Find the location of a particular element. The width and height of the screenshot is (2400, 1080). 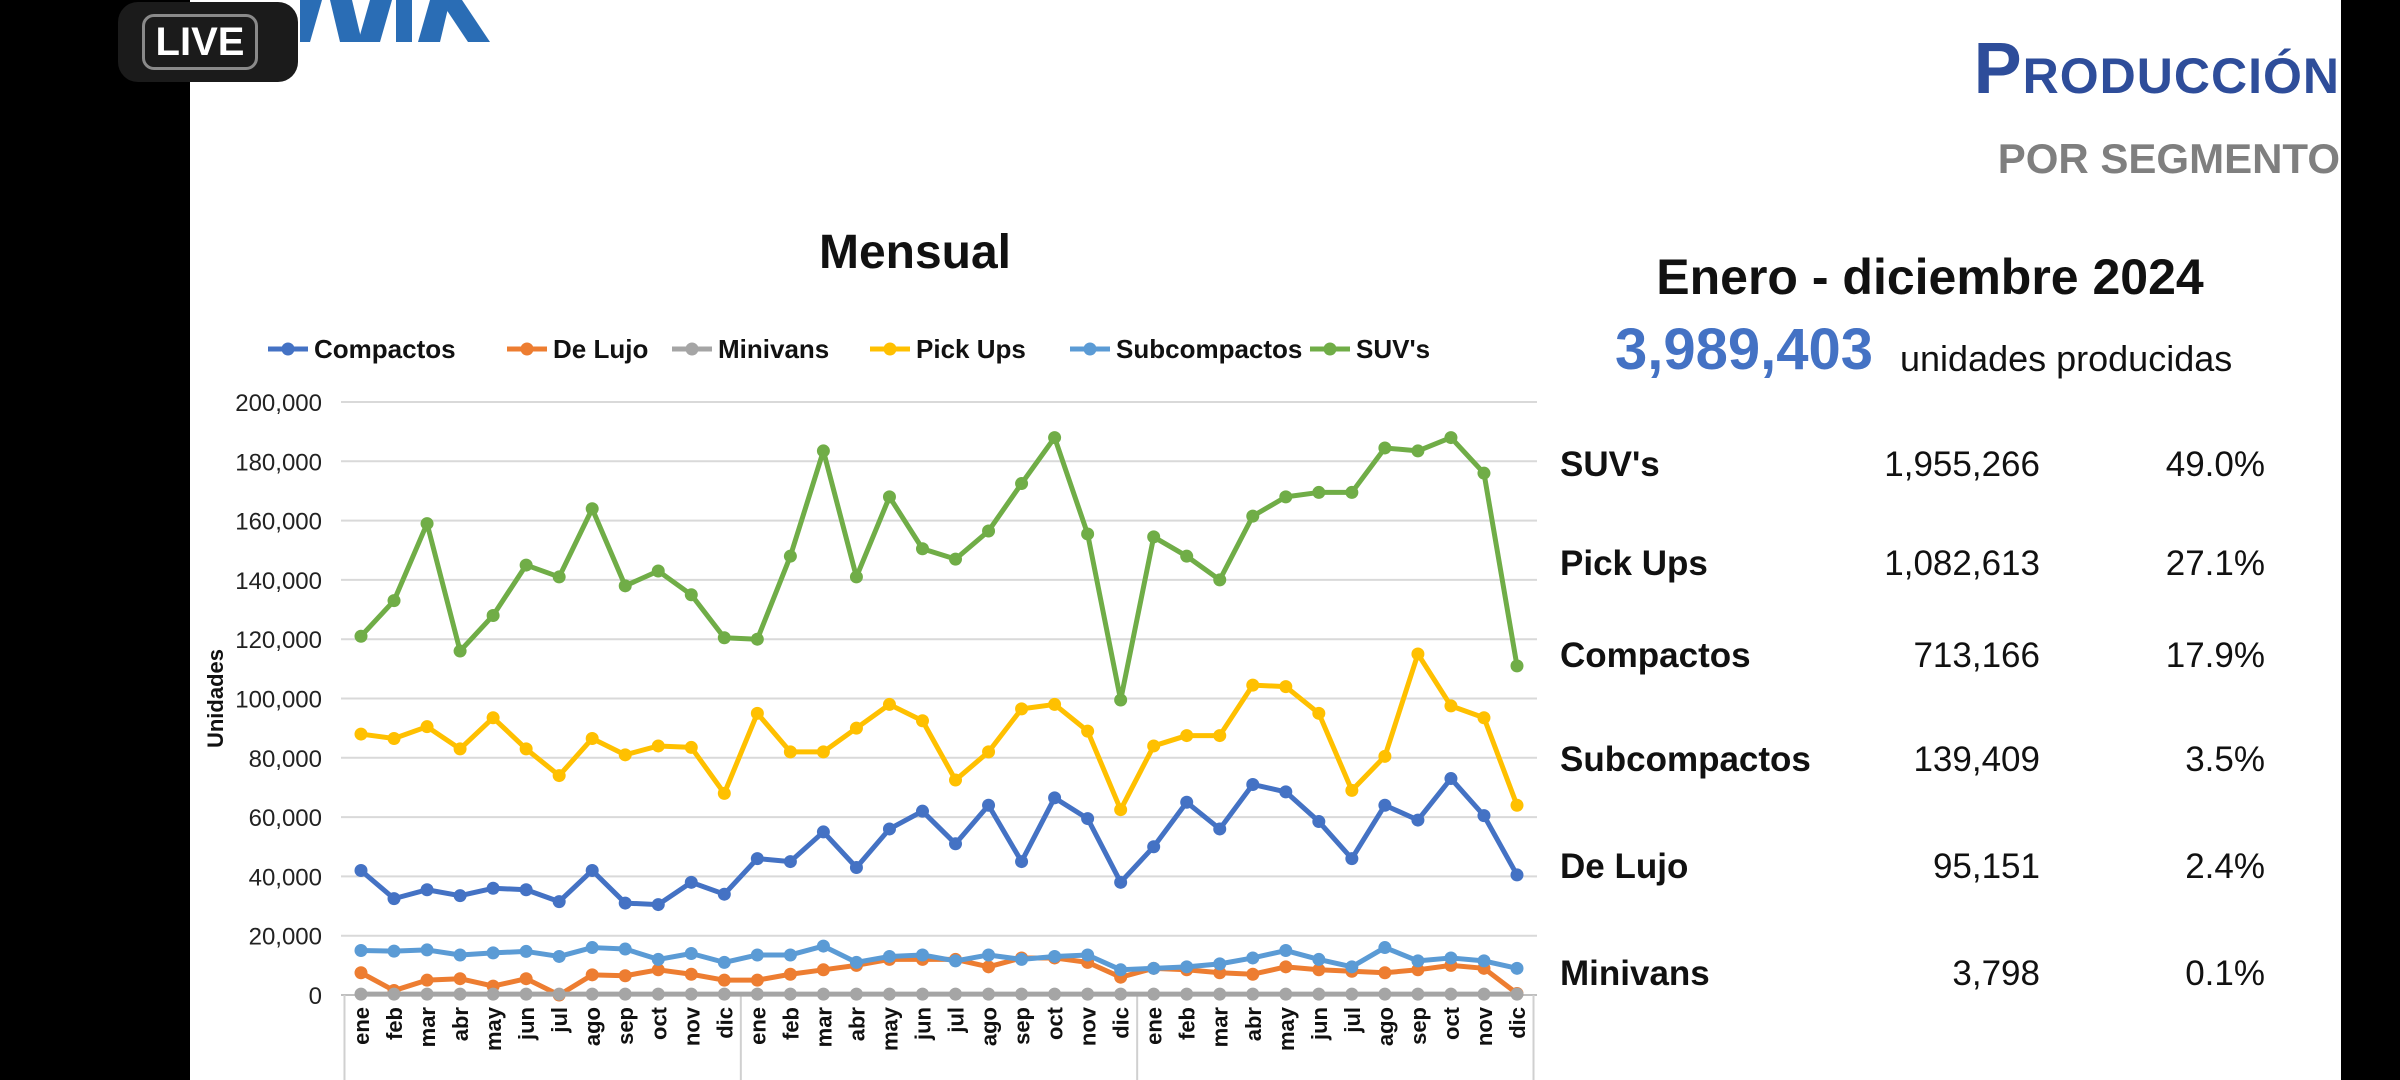

x-tick-label: abr is located at coordinates (1253, 1024).